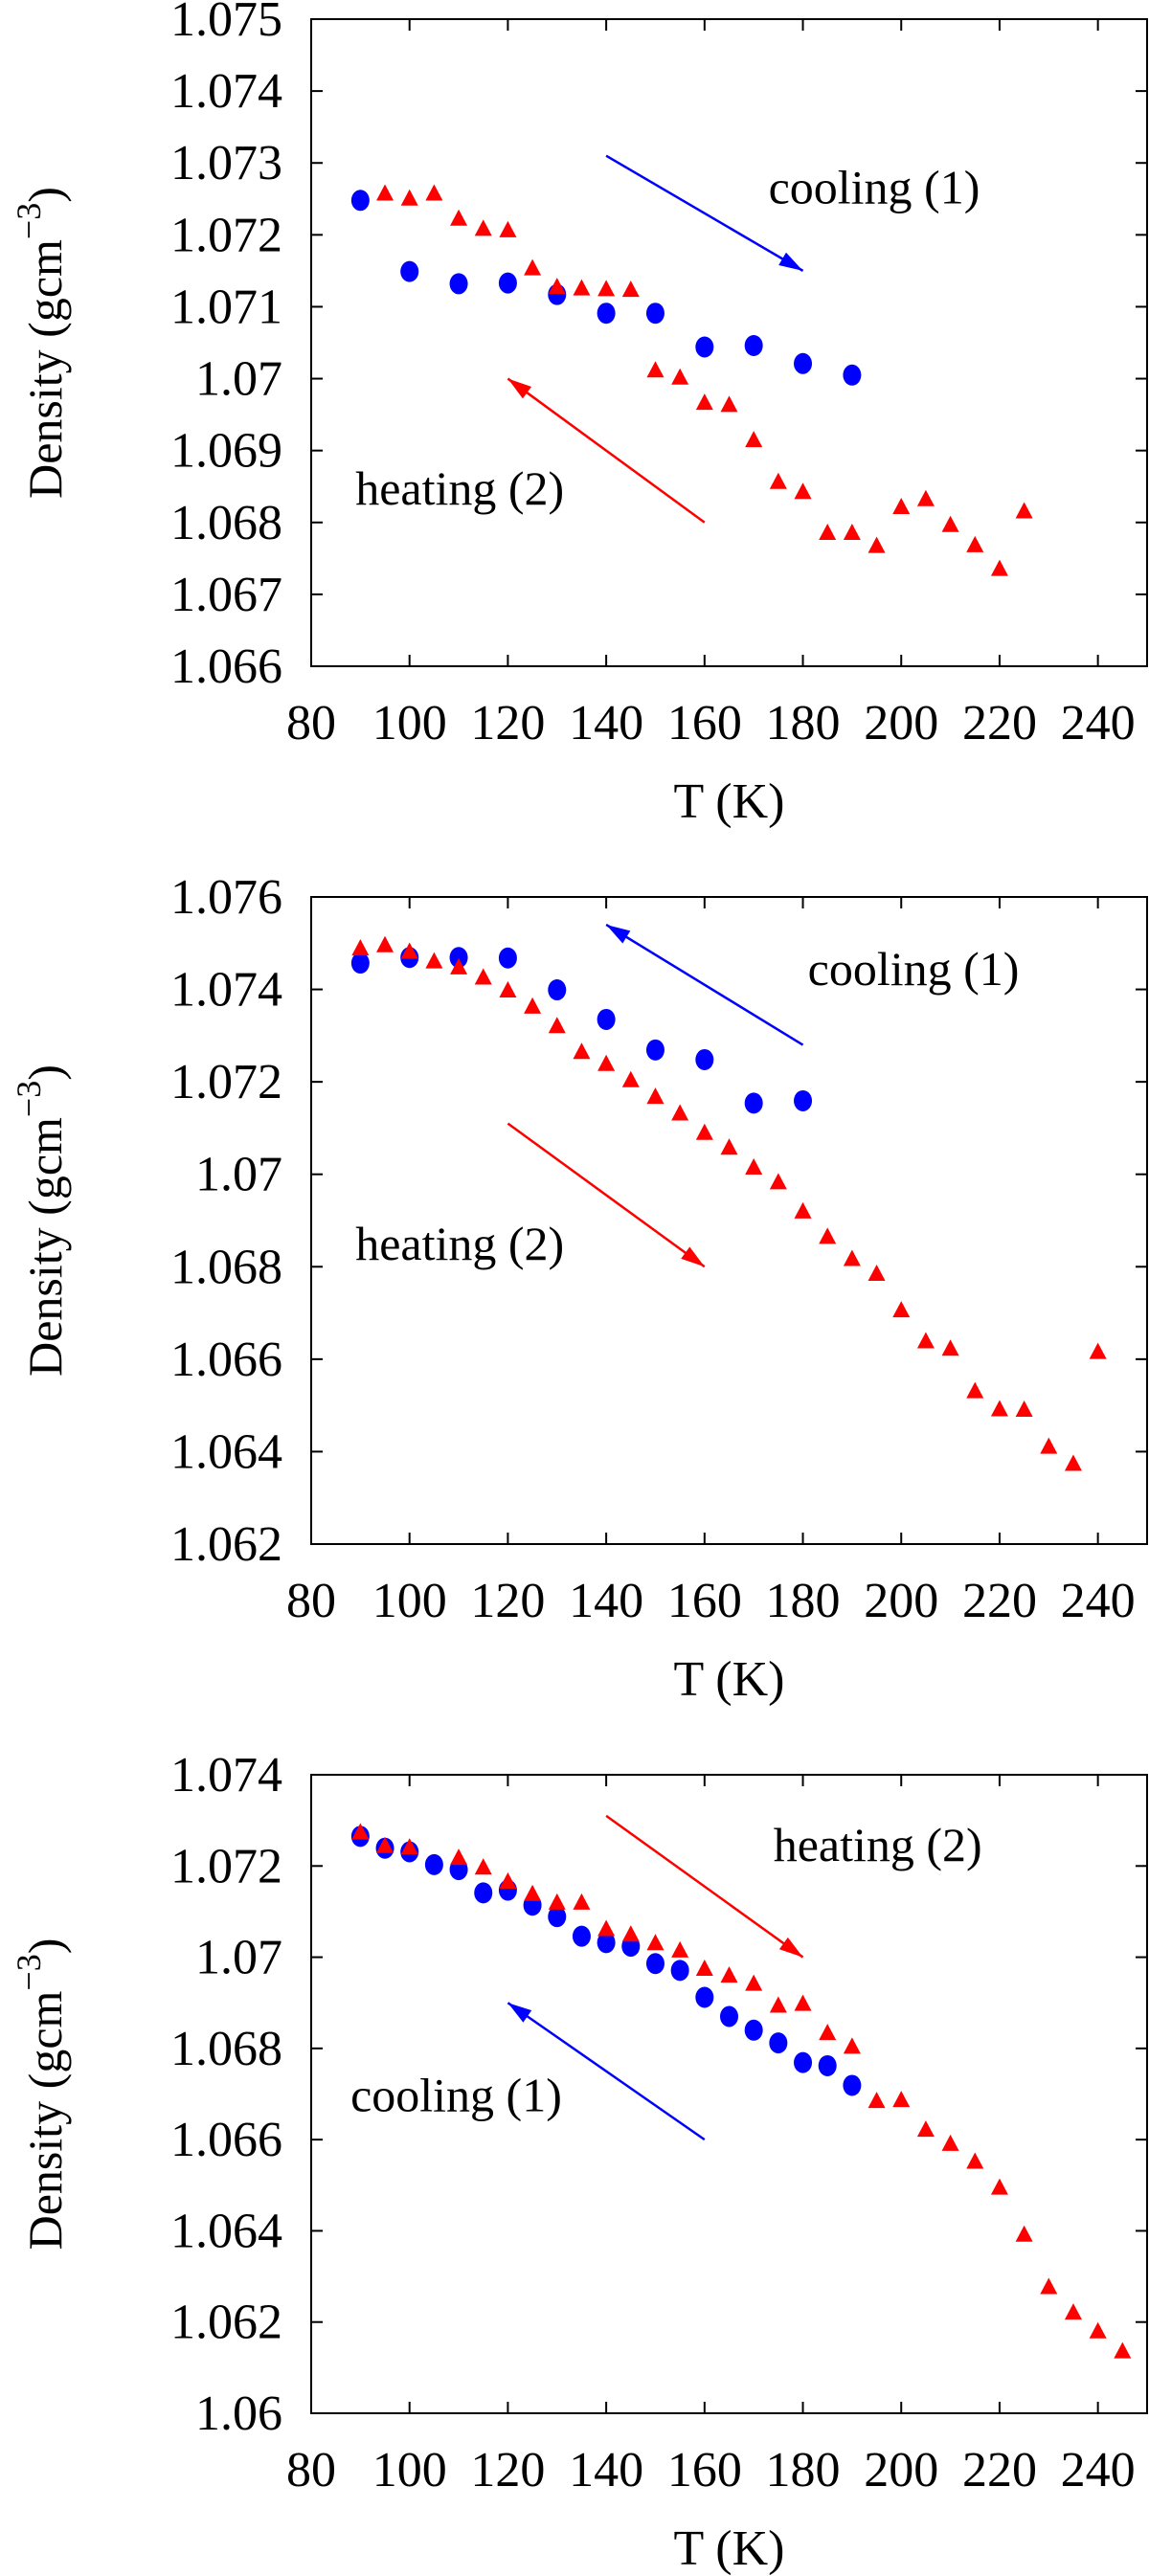 The image size is (1149, 2576). What do you see at coordinates (999, 723) in the screenshot?
I see `x-tick-label: 220` at bounding box center [999, 723].